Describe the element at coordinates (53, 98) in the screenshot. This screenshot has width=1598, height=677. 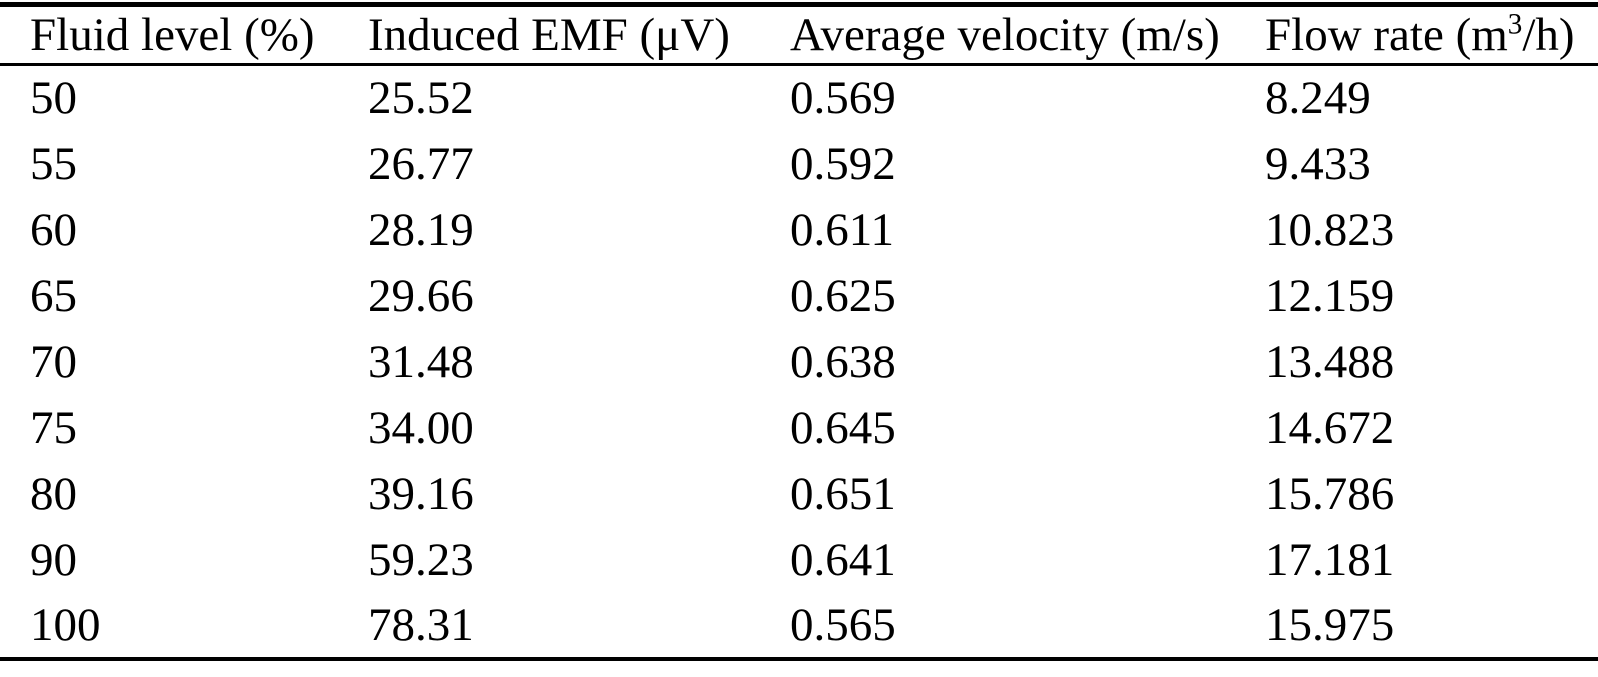
I see `table-cell: 50` at that location.